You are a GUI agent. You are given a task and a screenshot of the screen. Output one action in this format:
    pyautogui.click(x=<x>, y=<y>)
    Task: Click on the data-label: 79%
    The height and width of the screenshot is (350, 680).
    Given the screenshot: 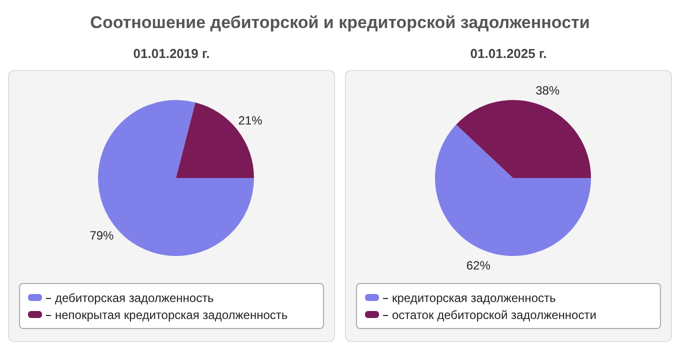 What is the action you would take?
    pyautogui.click(x=102, y=235)
    